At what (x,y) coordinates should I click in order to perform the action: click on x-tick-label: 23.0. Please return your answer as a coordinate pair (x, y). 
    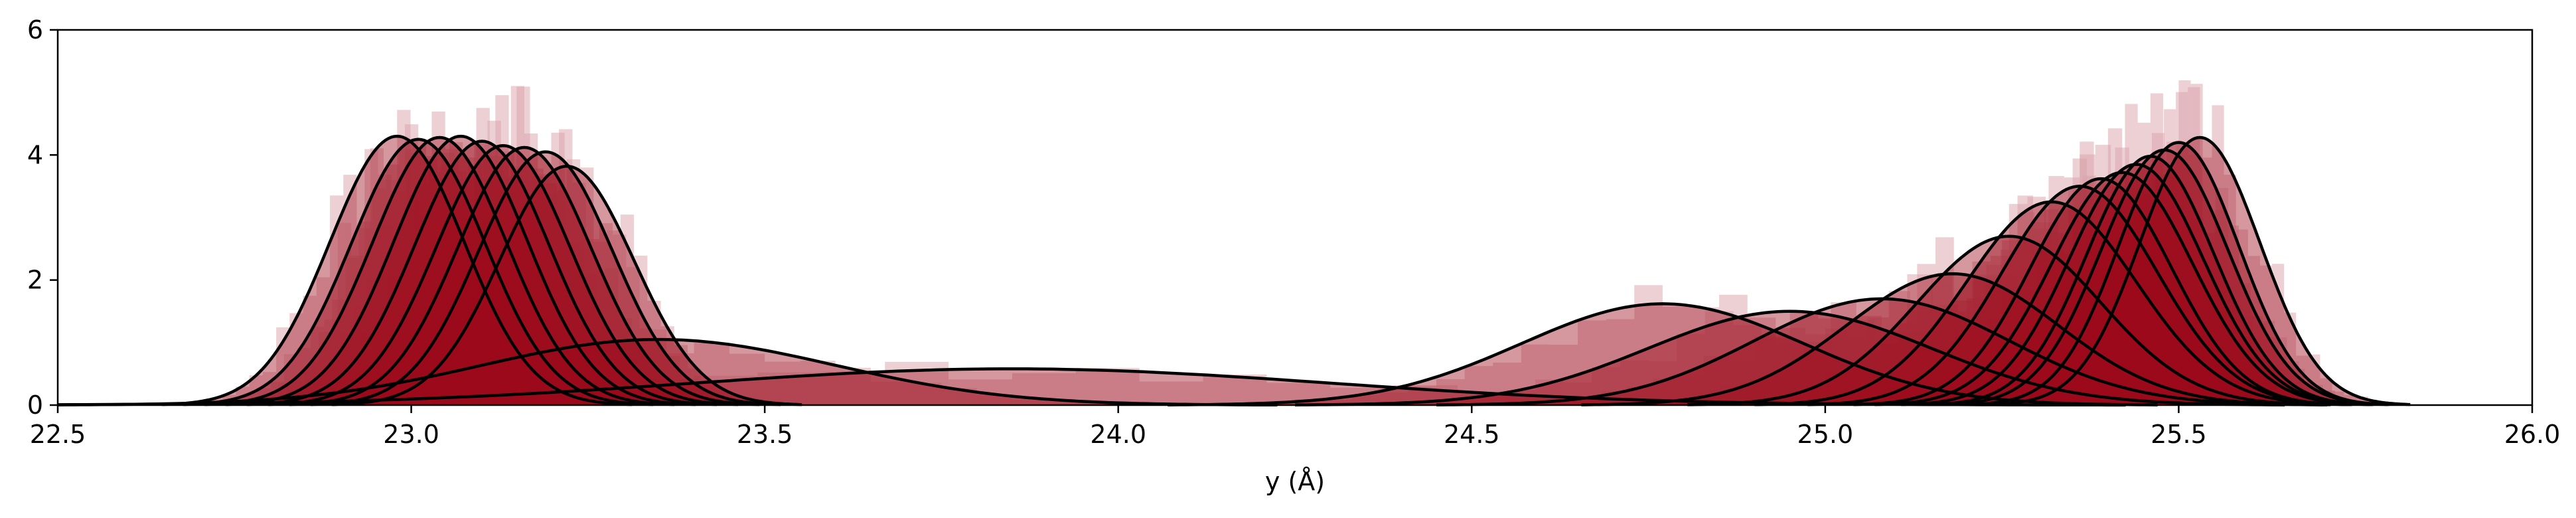
    Looking at the image, I should click on (411, 434).